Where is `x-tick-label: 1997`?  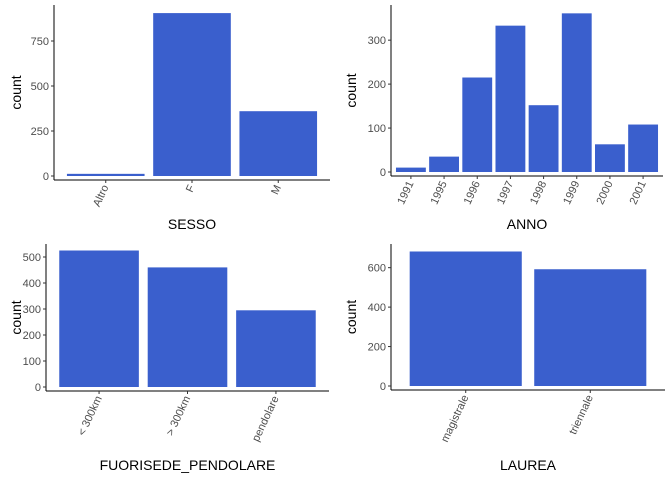
x-tick-label: 1997 is located at coordinates (505, 192).